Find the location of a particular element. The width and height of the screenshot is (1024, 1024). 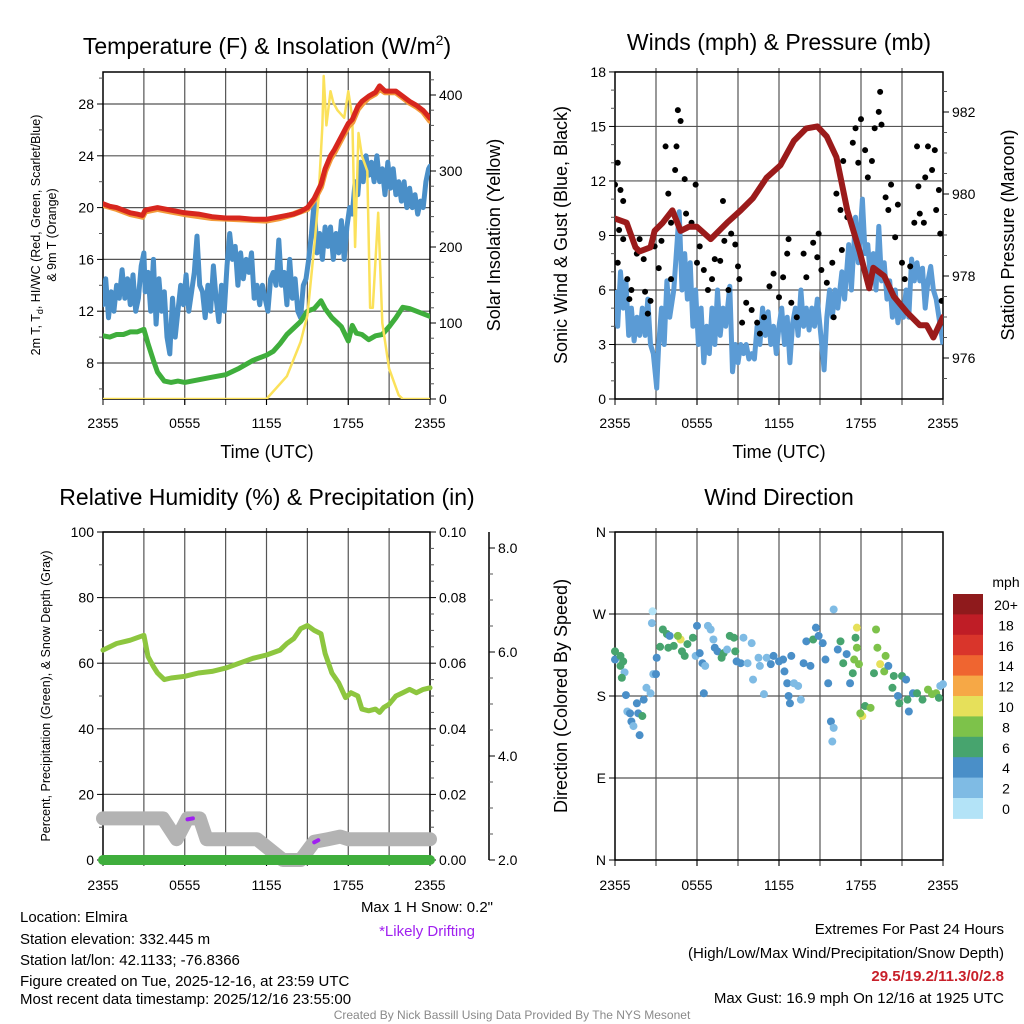

wind-direction-y-tick-label: W is located at coordinates (600, 614).